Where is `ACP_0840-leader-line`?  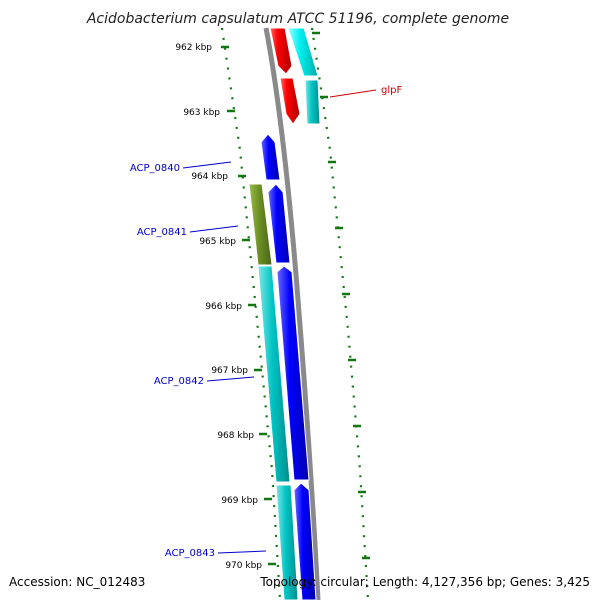
ACP_0840-leader-line is located at coordinates (207, 165).